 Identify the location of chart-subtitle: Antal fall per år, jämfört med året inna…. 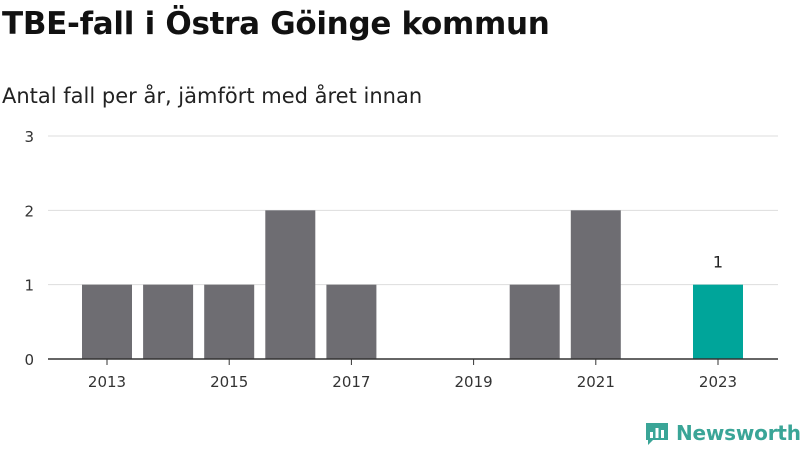
(212, 96).